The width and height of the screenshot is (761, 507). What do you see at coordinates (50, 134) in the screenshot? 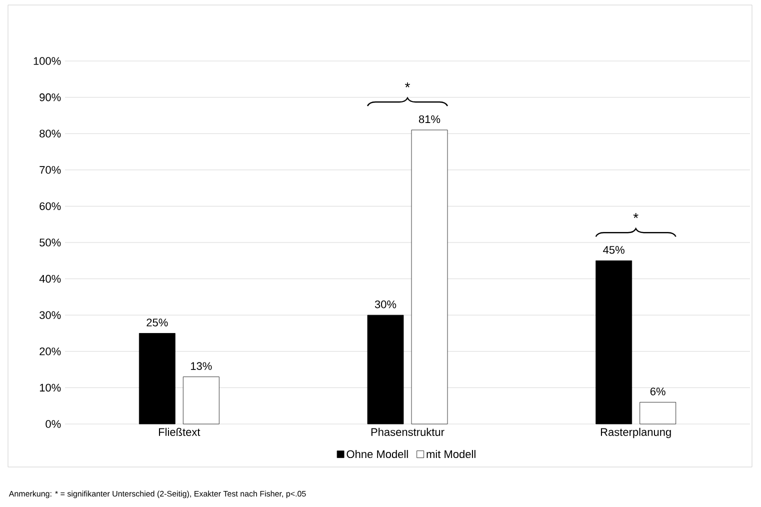
I see `y-tick-label: 80%` at bounding box center [50, 134].